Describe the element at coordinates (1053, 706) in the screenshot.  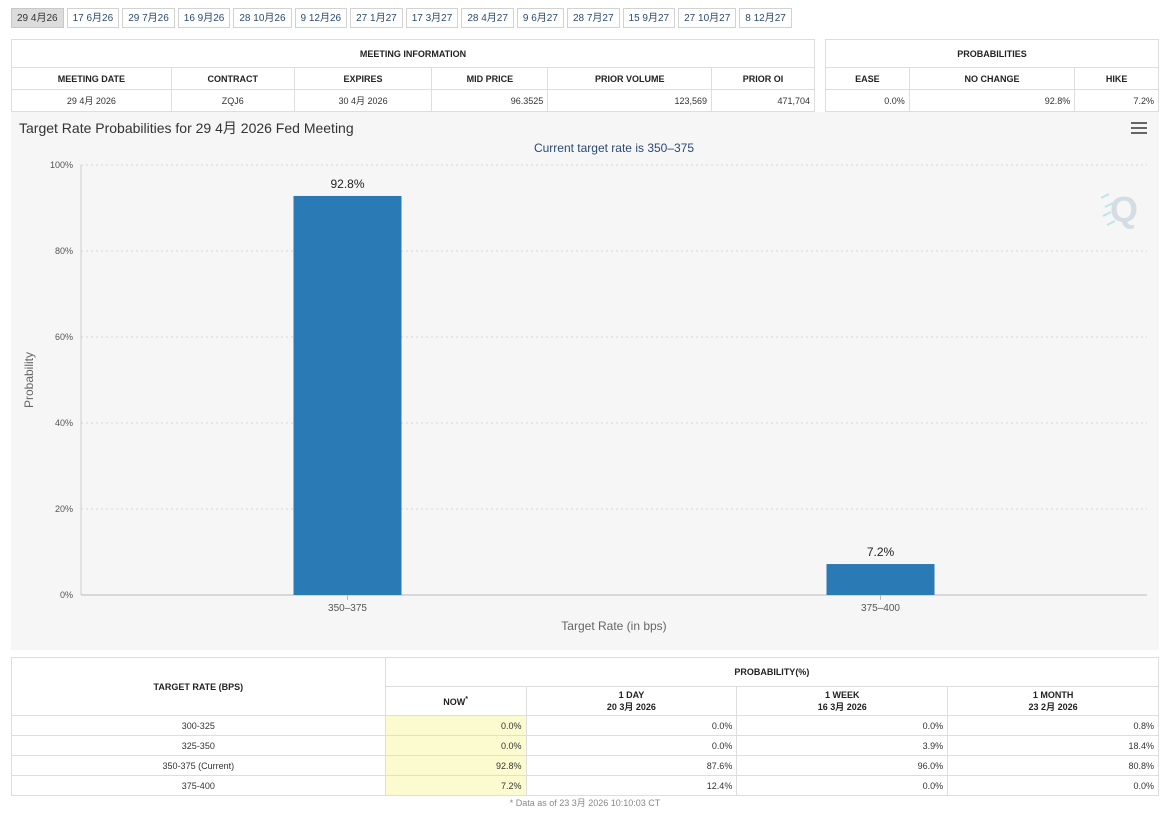
I see `col-date: 23 2月 2026` at that location.